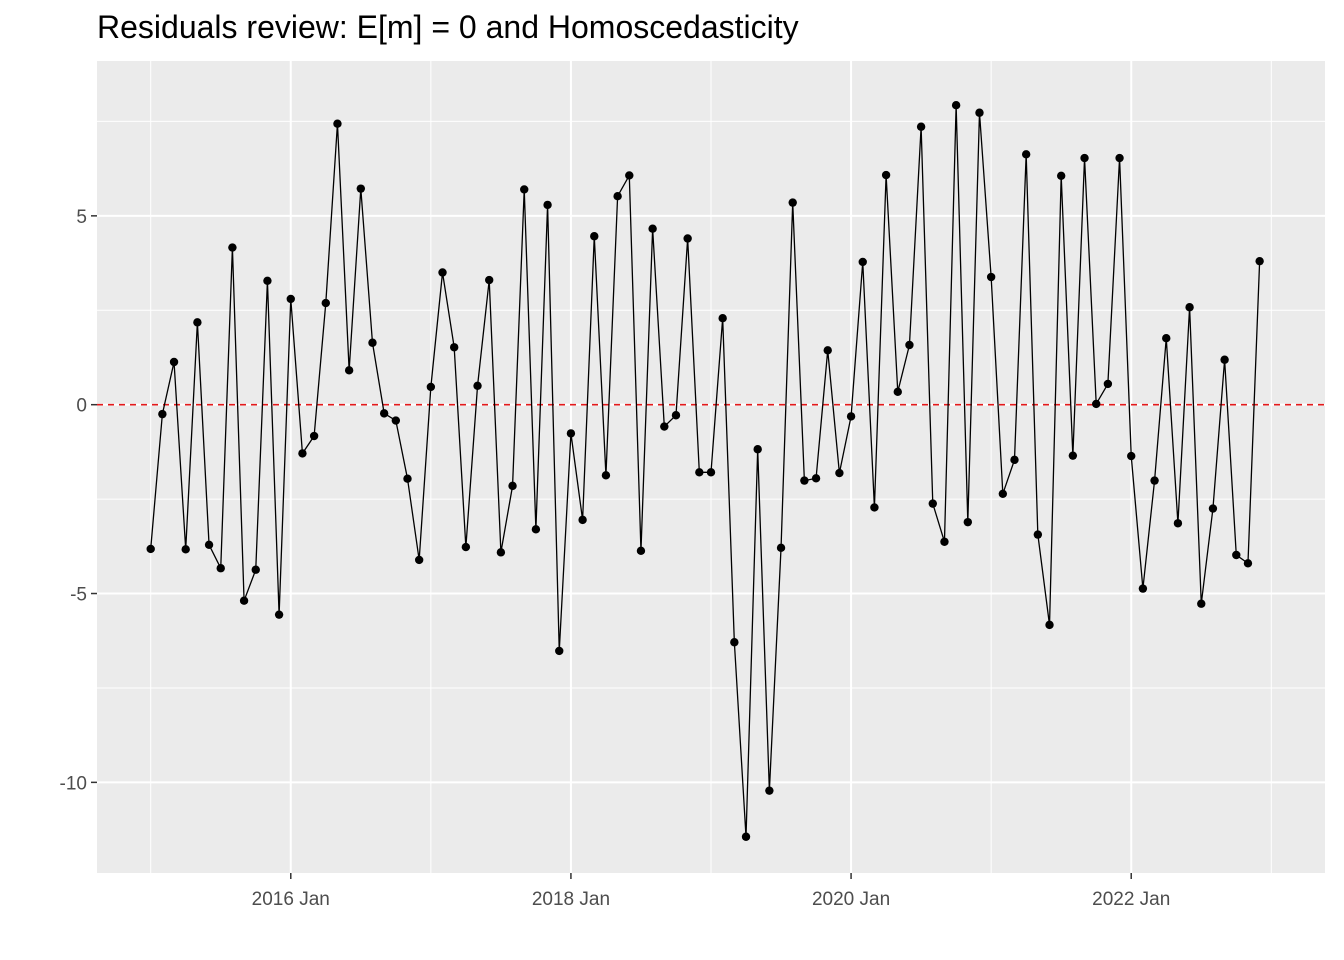 This screenshot has height=960, width=1344. Describe the element at coordinates (291, 899) in the screenshot. I see `x-tick-label: 2016 Jan` at that location.